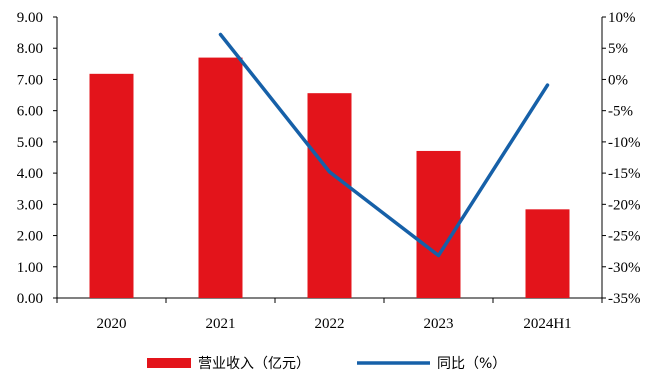 Image resolution: width=656 pixels, height=376 pixels. I want to click on bar-2020, so click(111, 185).